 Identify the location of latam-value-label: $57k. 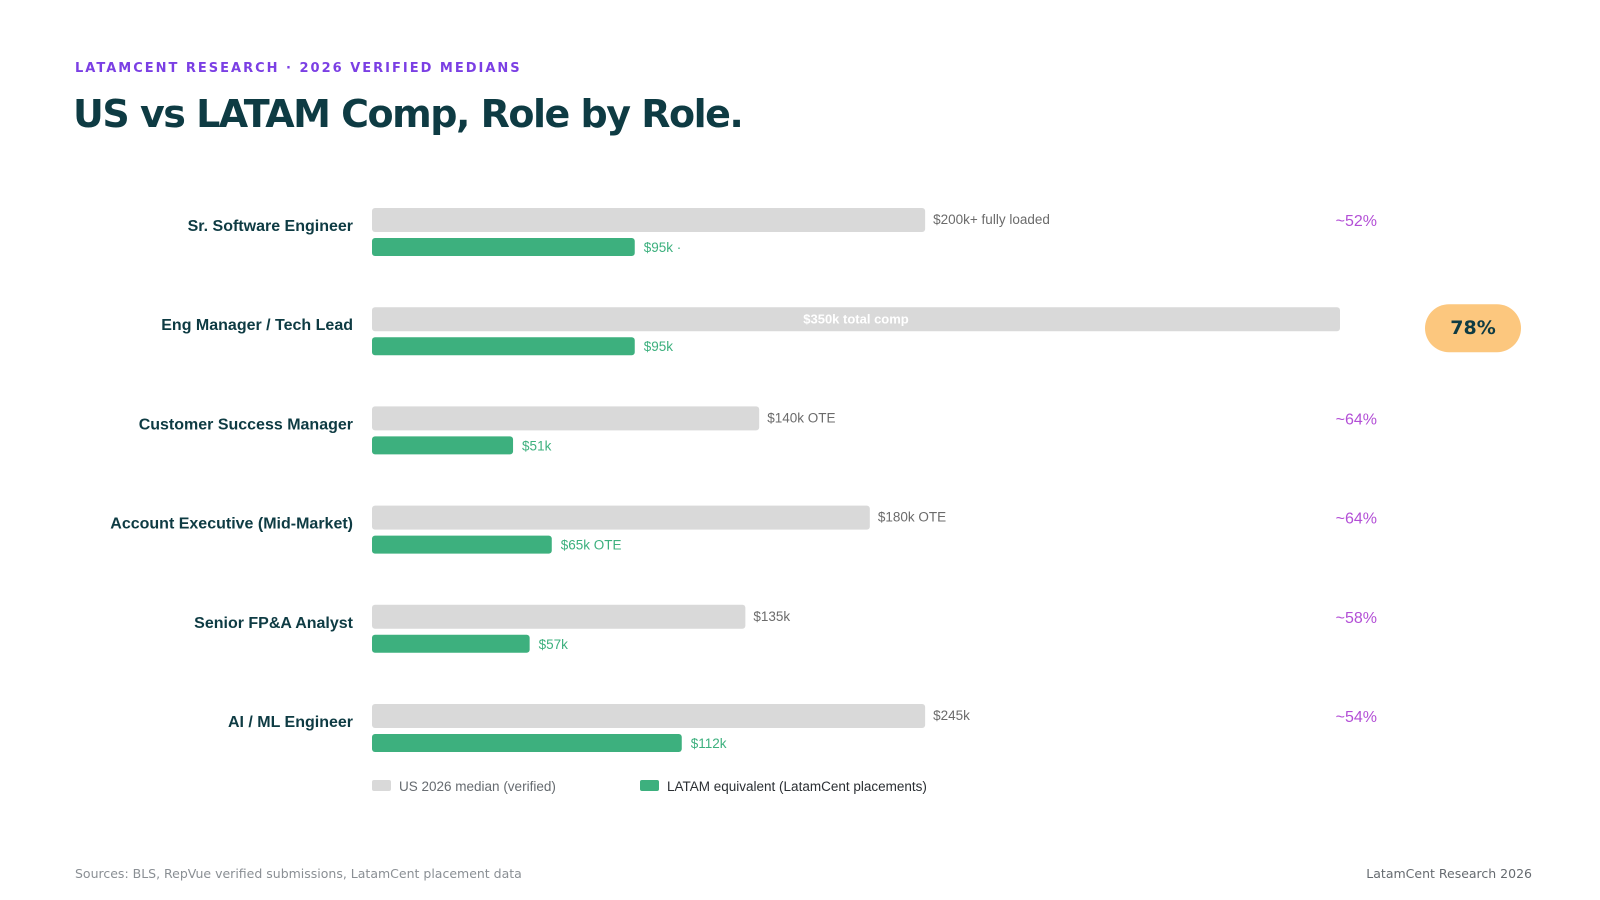
(554, 644).